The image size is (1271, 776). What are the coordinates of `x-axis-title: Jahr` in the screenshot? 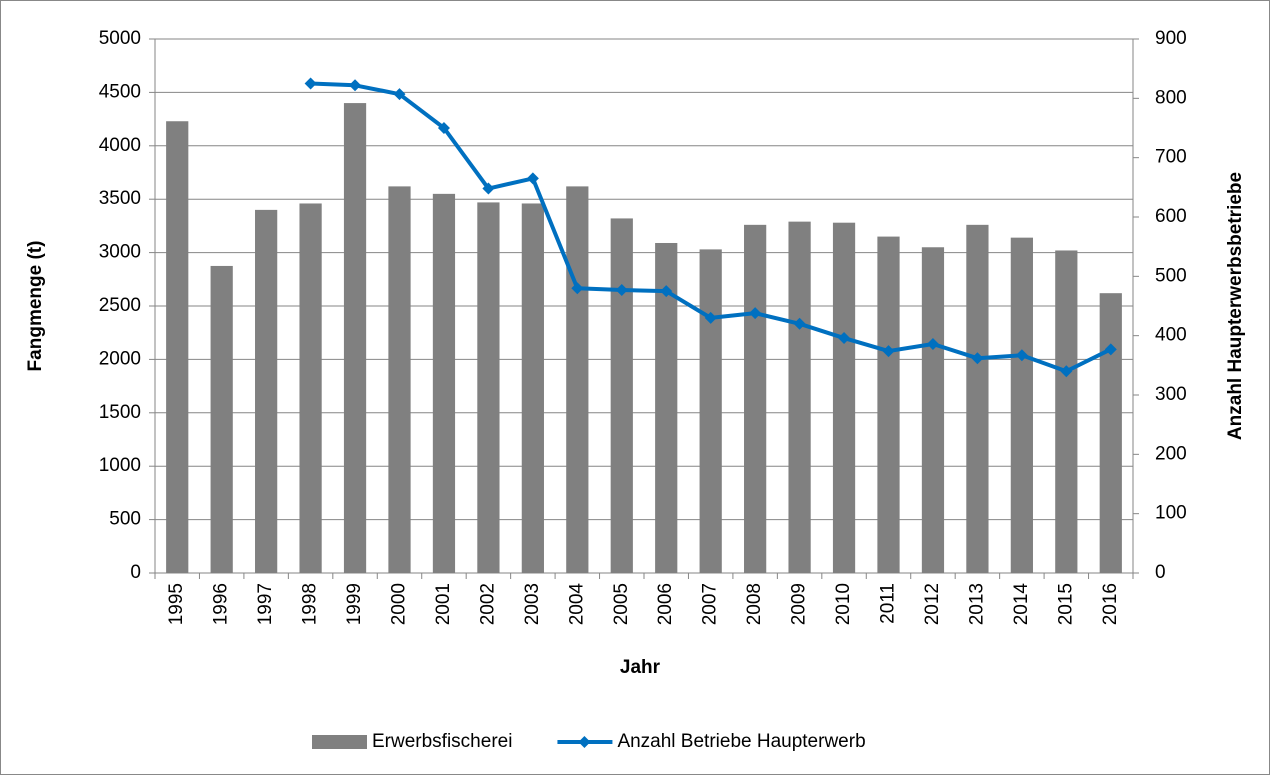 It's located at (640, 667).